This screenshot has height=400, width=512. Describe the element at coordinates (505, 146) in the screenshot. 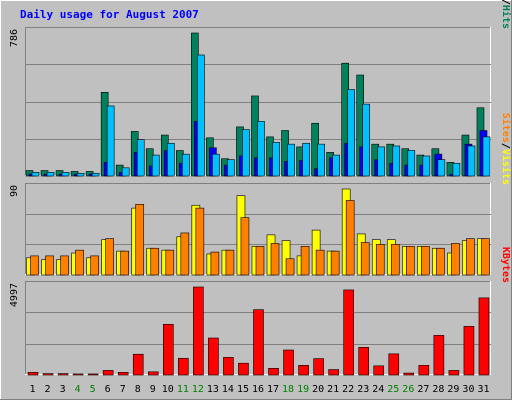

I see `visits-legend-item: /` at that location.